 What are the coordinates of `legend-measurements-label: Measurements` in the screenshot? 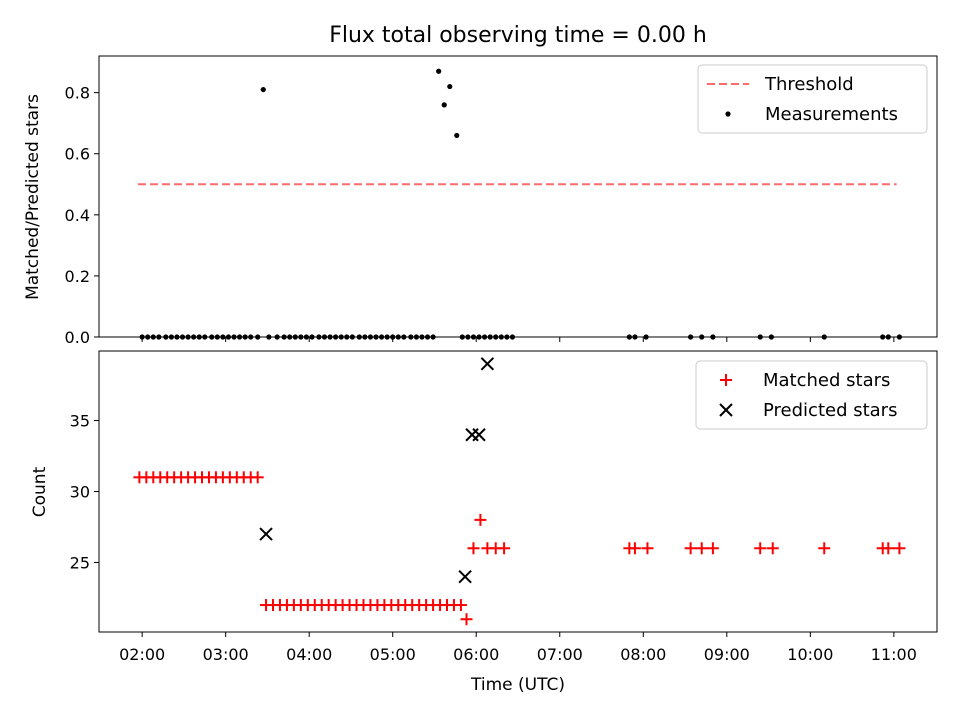 It's located at (831, 114).